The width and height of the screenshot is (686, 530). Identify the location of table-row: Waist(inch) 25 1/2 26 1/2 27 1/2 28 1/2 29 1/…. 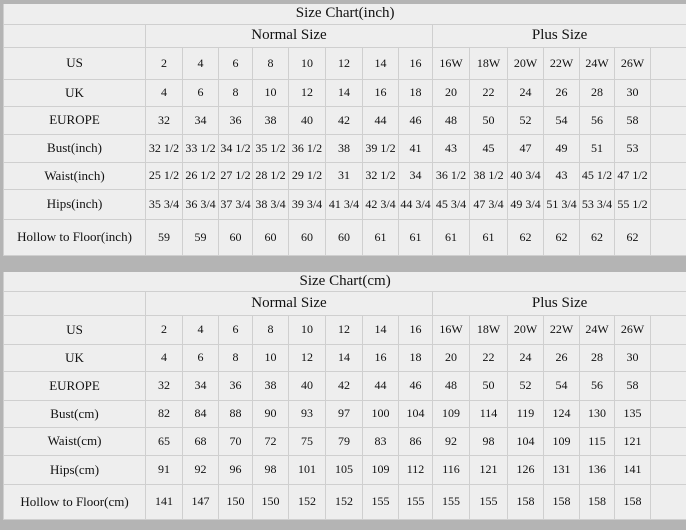
(344, 175).